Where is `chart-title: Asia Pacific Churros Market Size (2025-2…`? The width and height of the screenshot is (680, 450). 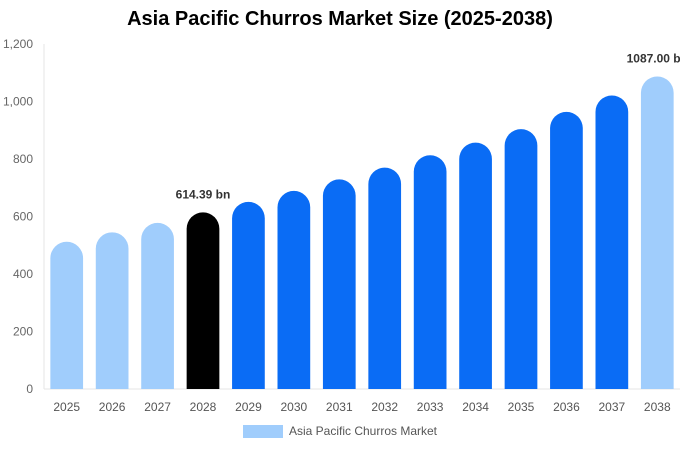
chart-title: Asia Pacific Churros Market Size (2025-2… is located at coordinates (340, 19).